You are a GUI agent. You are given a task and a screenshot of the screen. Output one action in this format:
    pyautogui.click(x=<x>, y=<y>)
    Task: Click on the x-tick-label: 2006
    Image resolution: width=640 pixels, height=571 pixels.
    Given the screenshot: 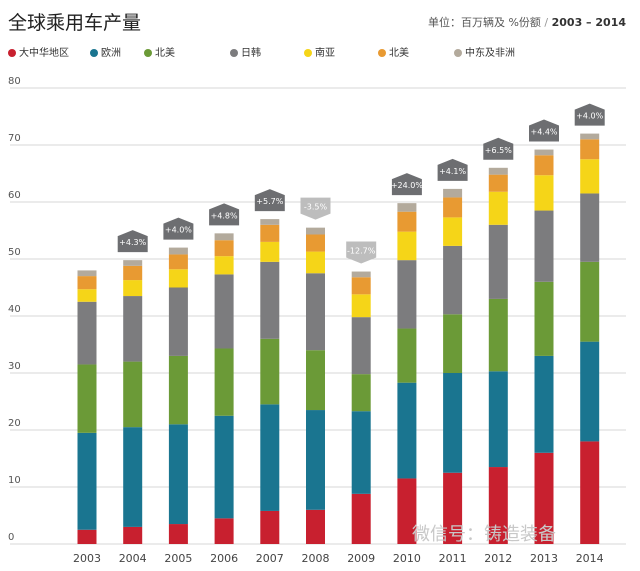 What is the action you would take?
    pyautogui.click(x=224, y=558)
    